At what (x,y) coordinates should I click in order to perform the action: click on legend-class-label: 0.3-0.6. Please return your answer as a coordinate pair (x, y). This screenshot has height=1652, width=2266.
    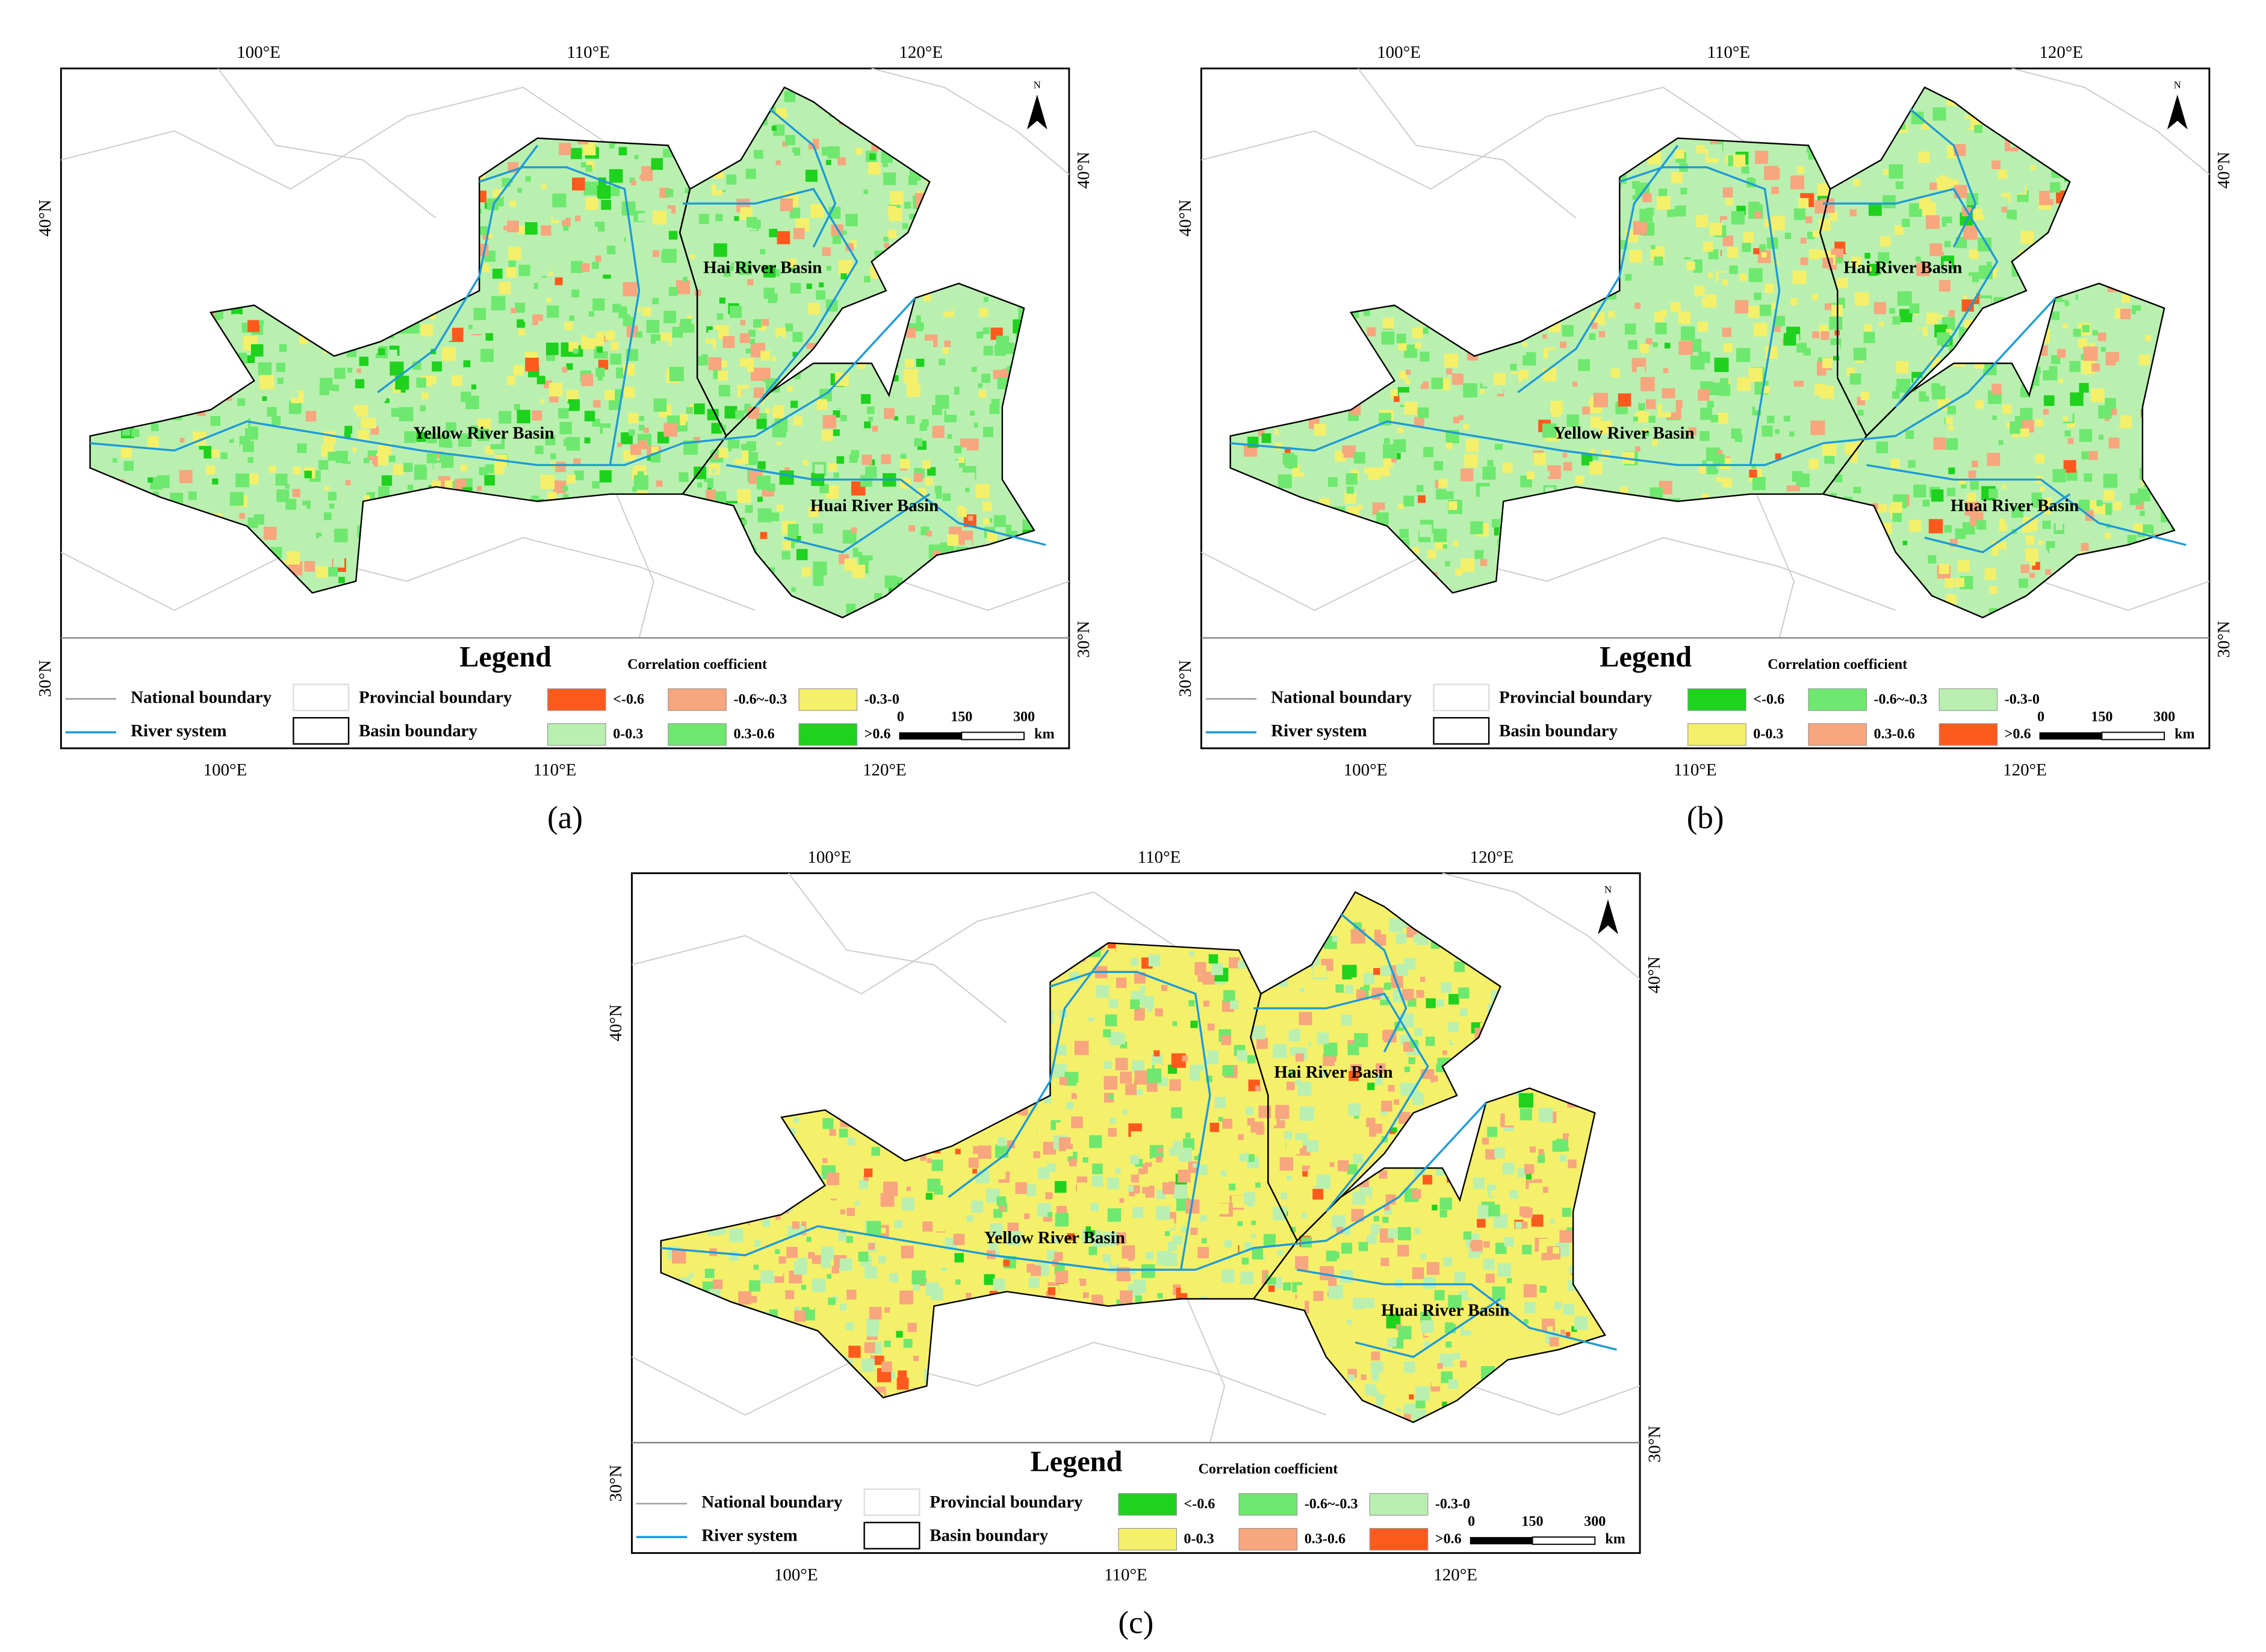
    Looking at the image, I should click on (1894, 734).